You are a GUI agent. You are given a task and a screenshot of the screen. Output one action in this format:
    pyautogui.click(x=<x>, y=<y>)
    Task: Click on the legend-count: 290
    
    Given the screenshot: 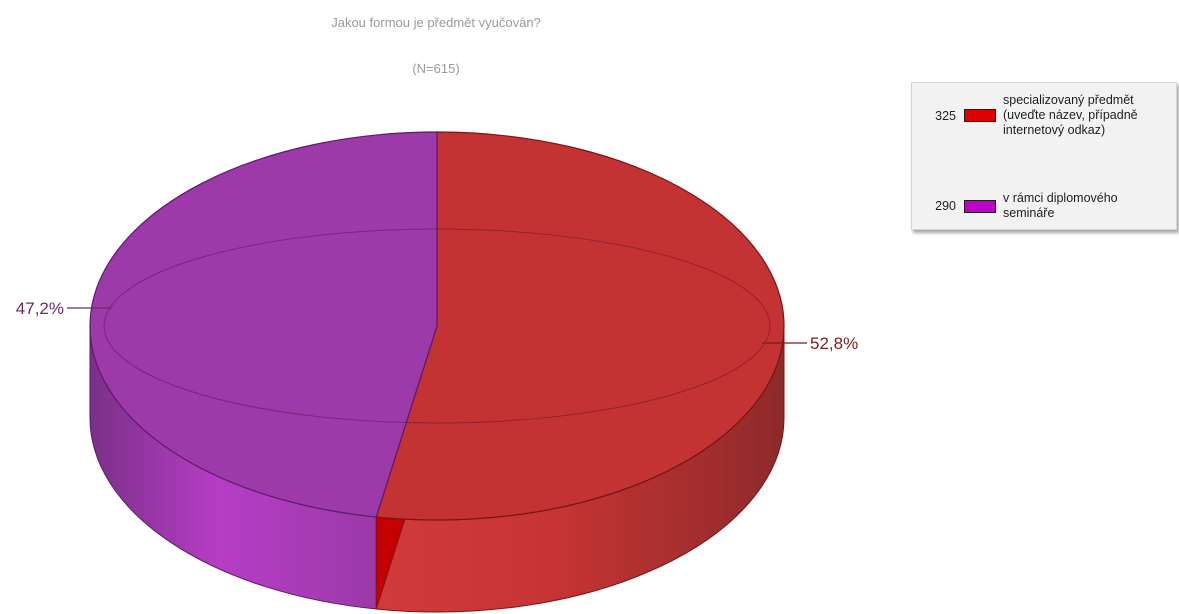 What is the action you would take?
    pyautogui.click(x=945, y=206)
    